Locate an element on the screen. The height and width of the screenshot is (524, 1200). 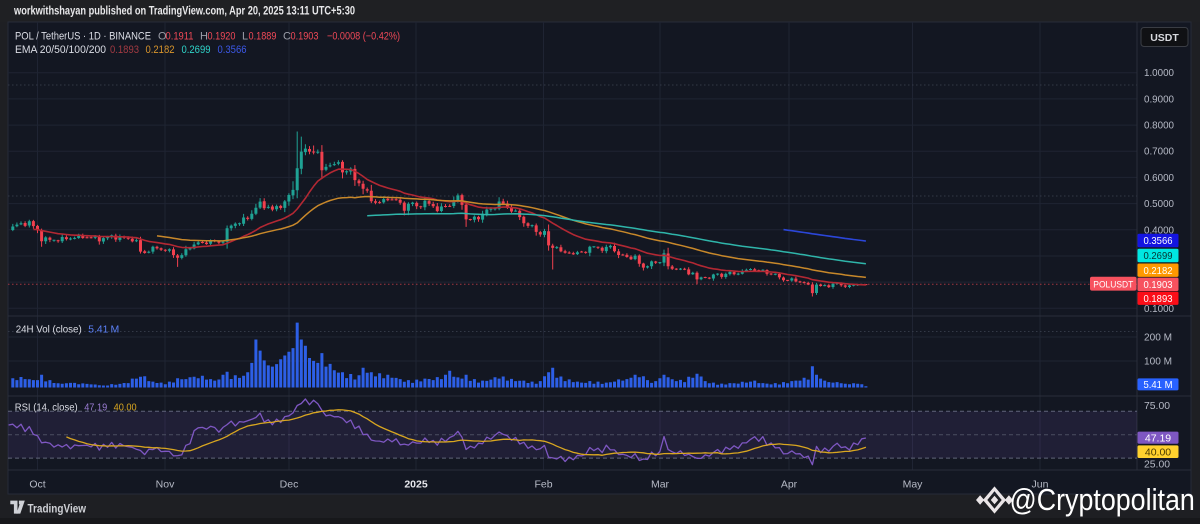
svg-text: Mar is located at coordinates (660, 485).